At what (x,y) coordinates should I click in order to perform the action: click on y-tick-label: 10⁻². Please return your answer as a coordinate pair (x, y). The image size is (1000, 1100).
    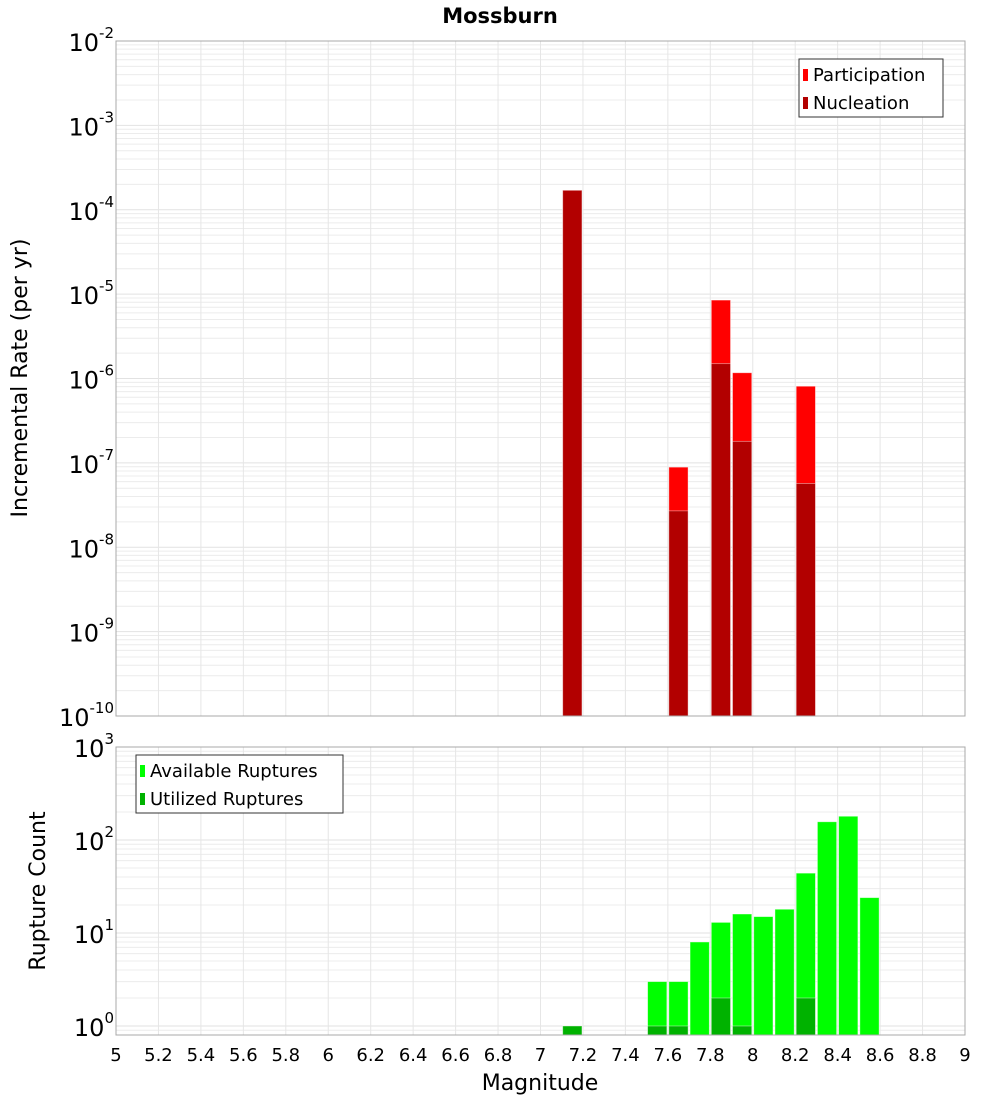
    Looking at the image, I should click on (91, 40).